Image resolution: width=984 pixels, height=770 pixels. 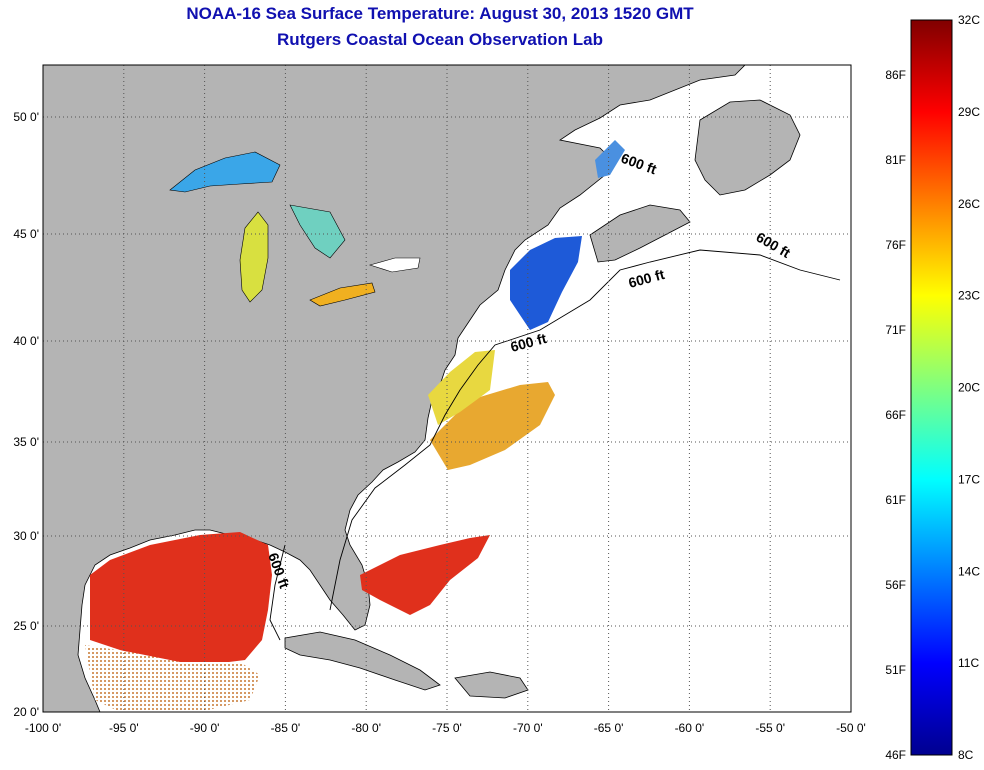 What do you see at coordinates (895, 160) in the screenshot?
I see `colorbar-fahrenheit-label: 81F` at bounding box center [895, 160].